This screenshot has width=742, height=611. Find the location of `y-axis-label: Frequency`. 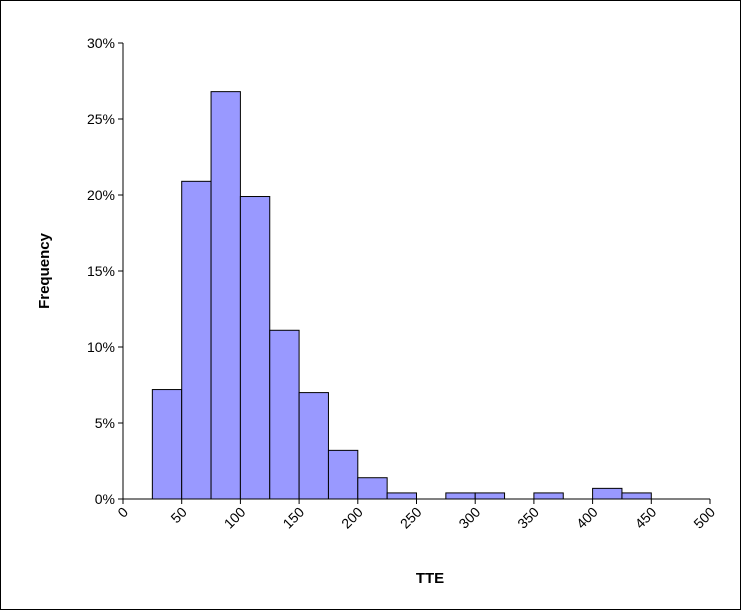

y-axis-label: Frequency is located at coordinates (44, 270).